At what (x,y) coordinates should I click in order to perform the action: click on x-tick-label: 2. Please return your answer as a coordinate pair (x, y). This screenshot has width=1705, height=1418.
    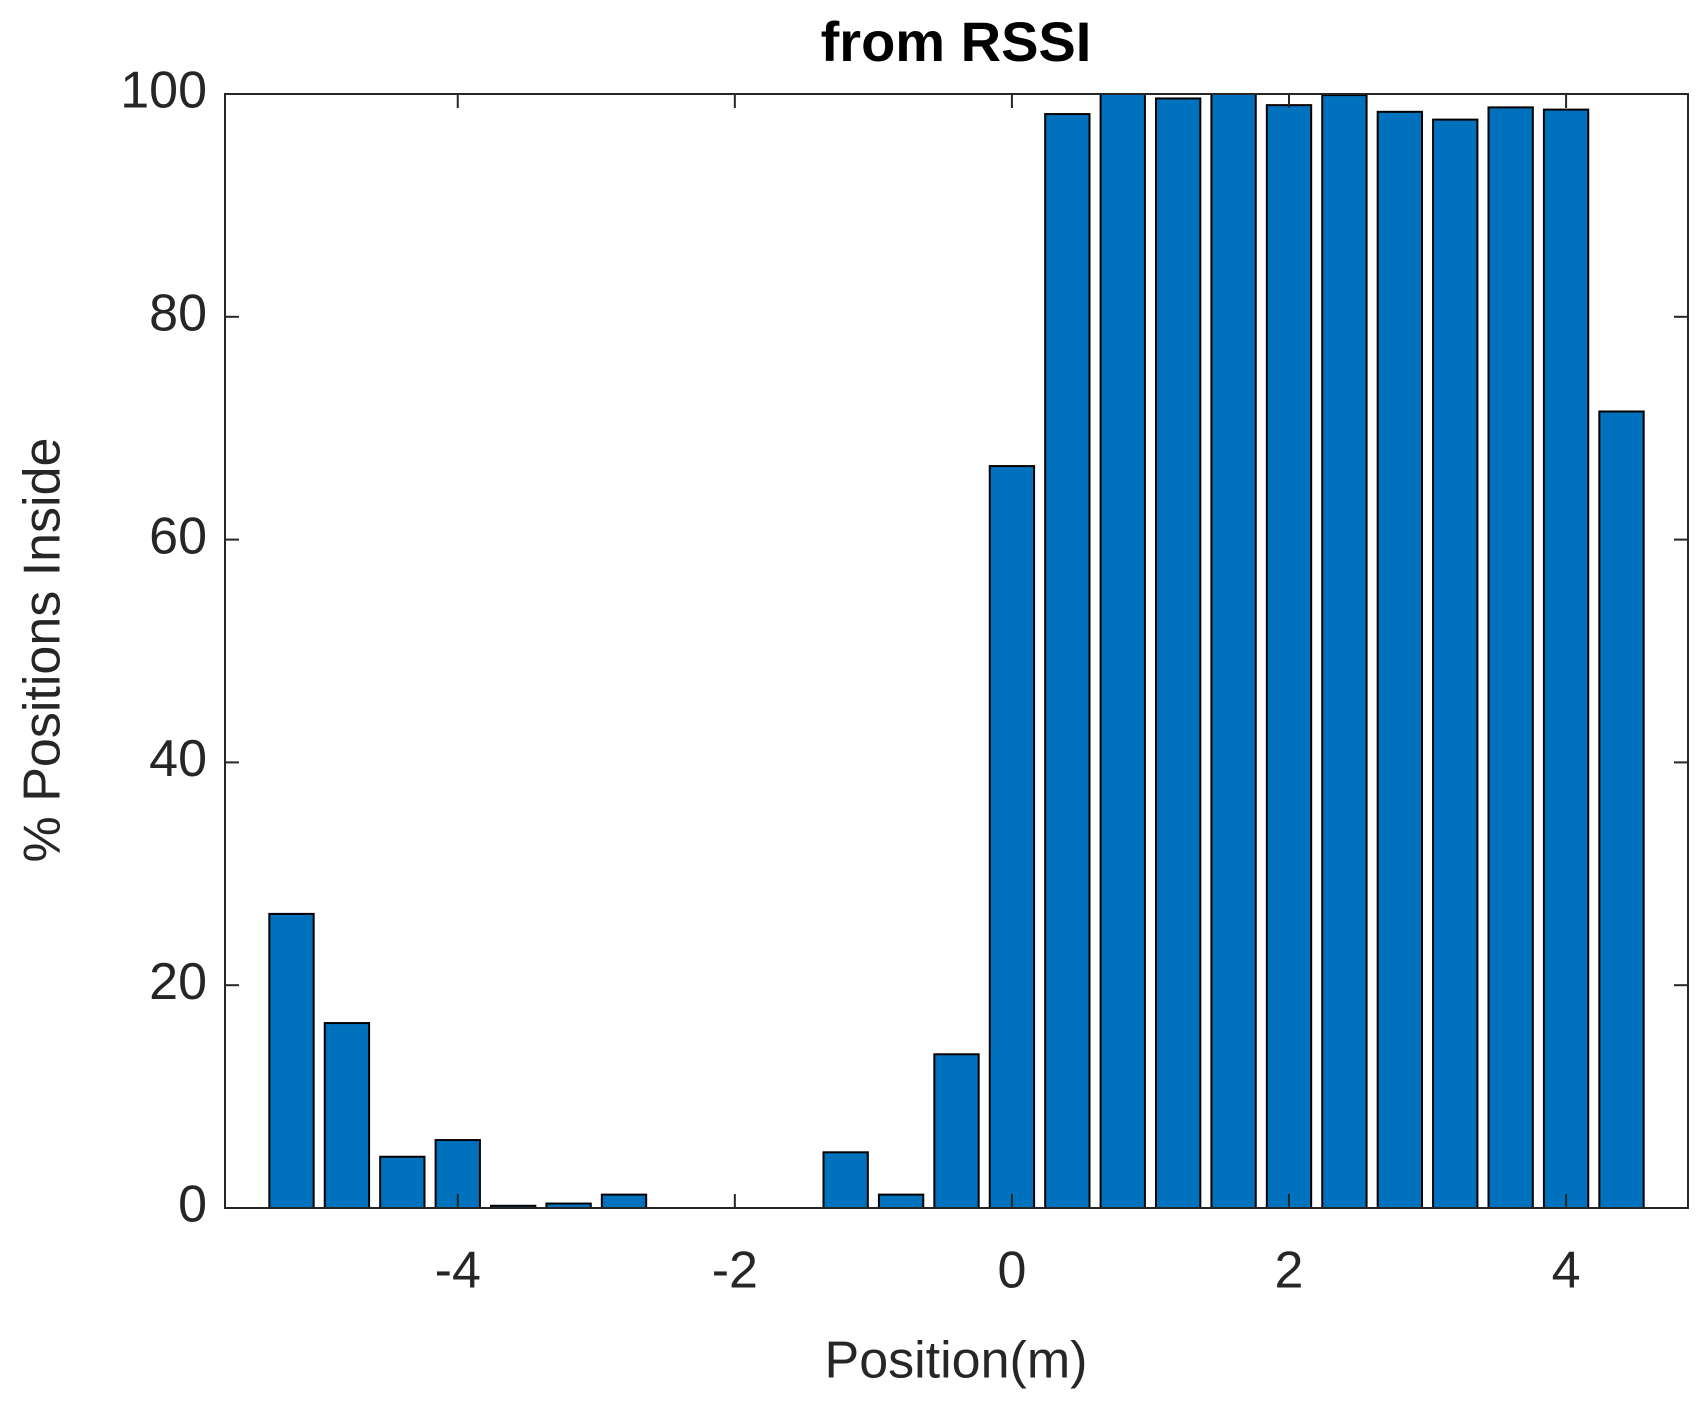
    Looking at the image, I should click on (1289, 1271).